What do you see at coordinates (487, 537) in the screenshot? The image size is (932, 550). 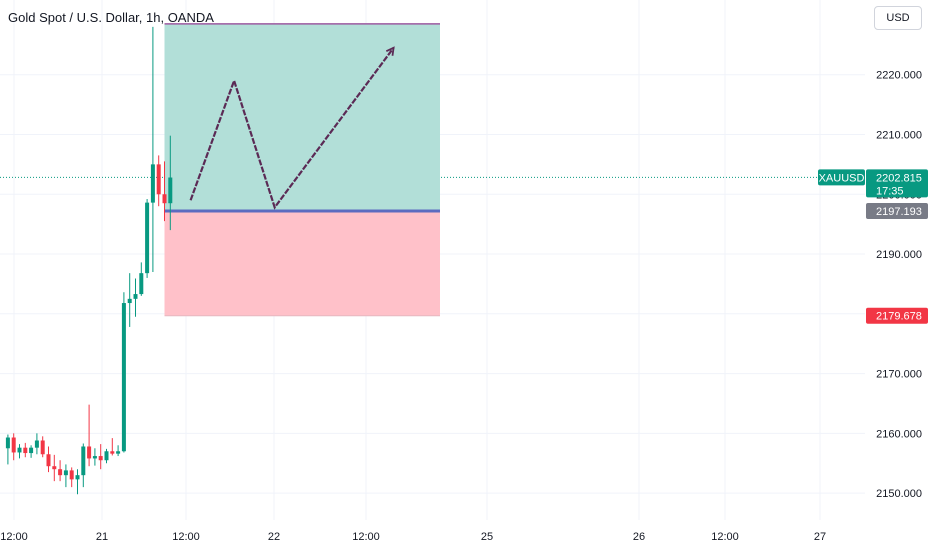 I see `time-tick-label: 25` at bounding box center [487, 537].